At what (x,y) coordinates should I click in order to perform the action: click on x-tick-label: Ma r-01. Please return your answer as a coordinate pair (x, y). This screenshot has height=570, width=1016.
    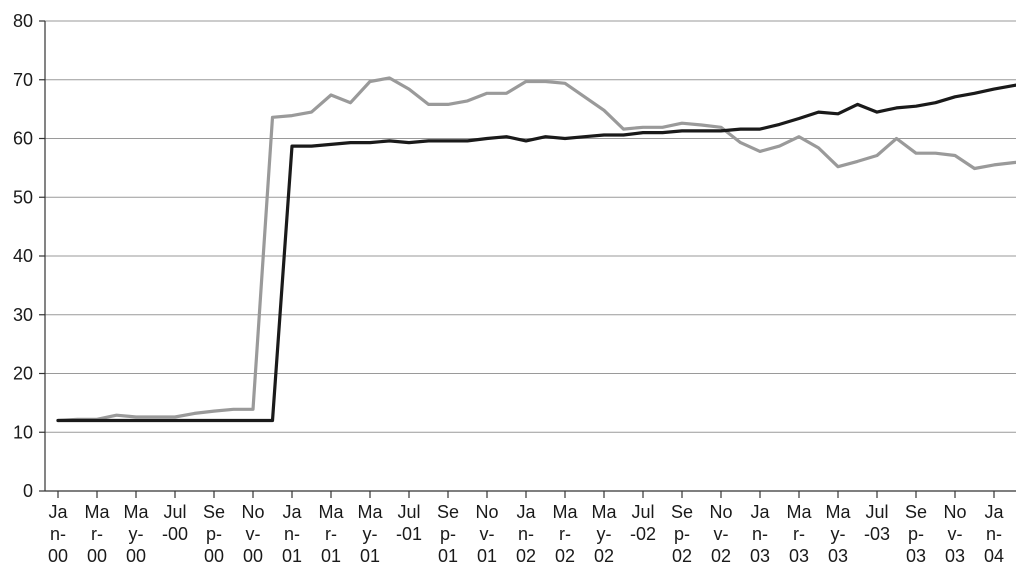
    Looking at the image, I should click on (331, 534).